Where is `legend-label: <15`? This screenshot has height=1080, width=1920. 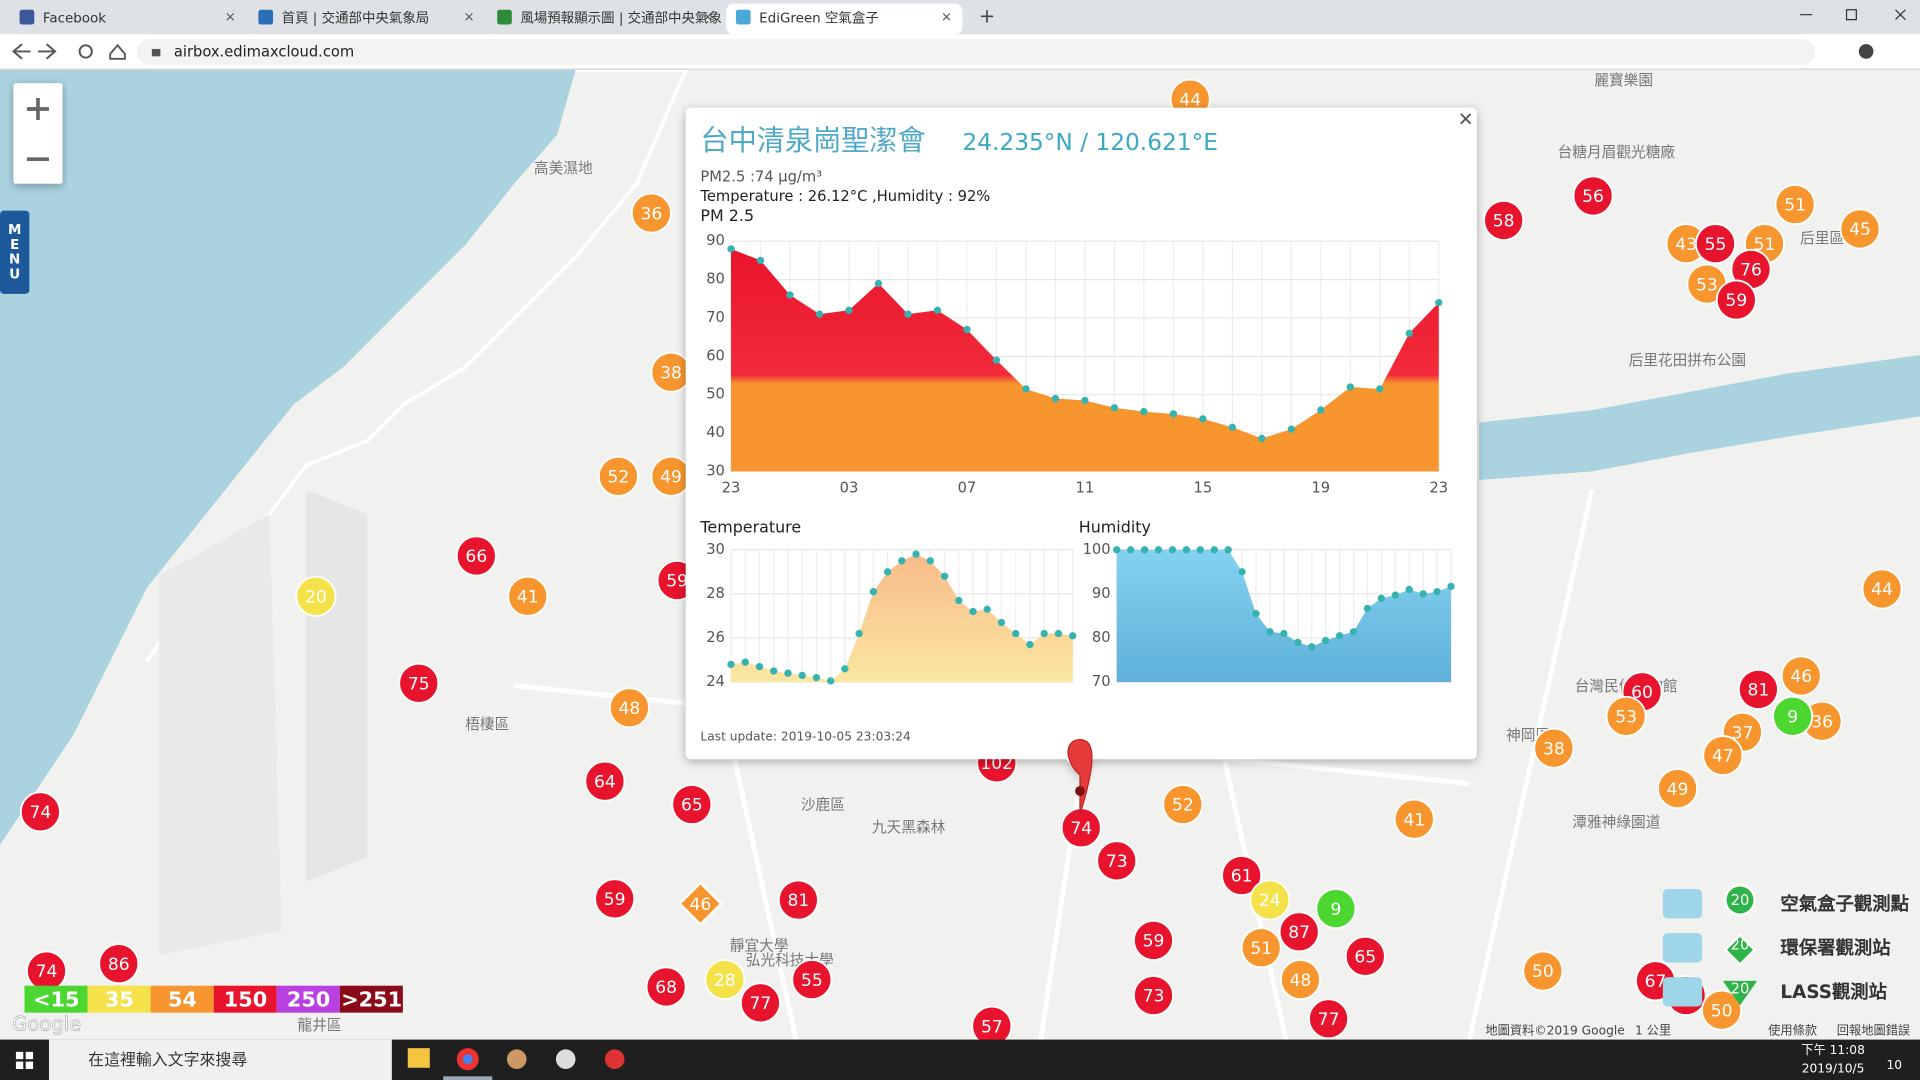 legend-label: <15 is located at coordinates (56, 999).